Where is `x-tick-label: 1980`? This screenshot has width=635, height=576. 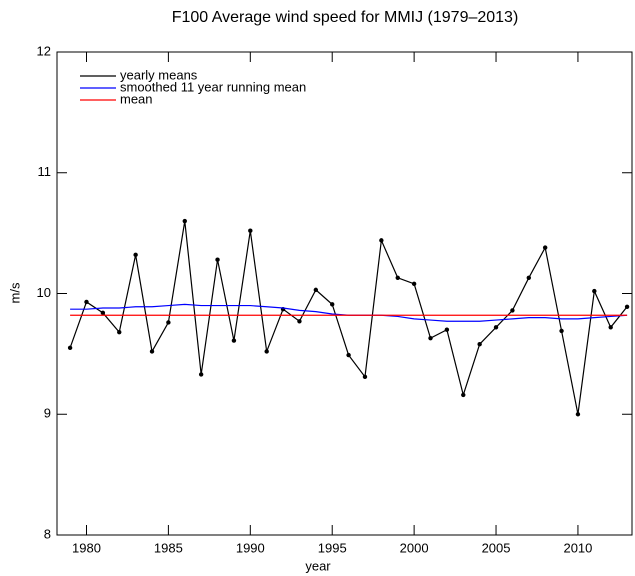
x-tick-label: 1980 is located at coordinates (86, 547).